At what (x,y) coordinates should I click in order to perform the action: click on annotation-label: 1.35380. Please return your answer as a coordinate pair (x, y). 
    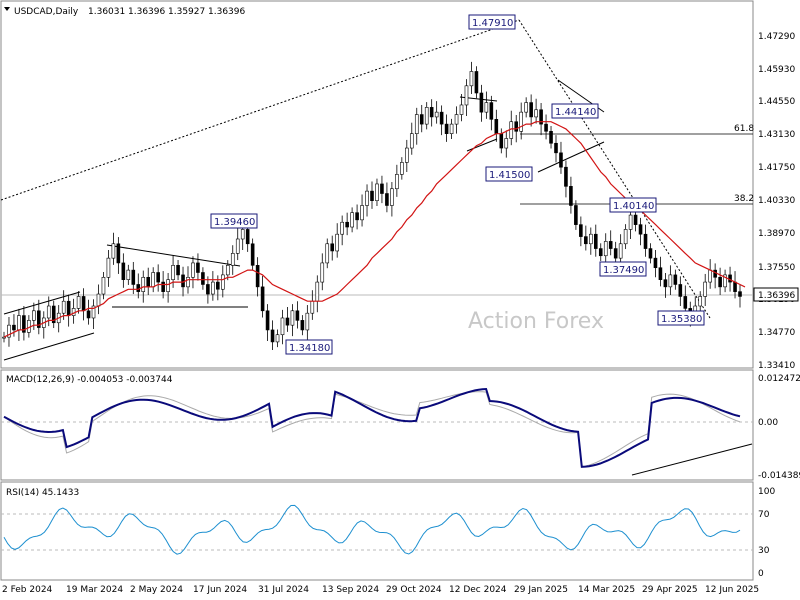
    Looking at the image, I should click on (681, 319).